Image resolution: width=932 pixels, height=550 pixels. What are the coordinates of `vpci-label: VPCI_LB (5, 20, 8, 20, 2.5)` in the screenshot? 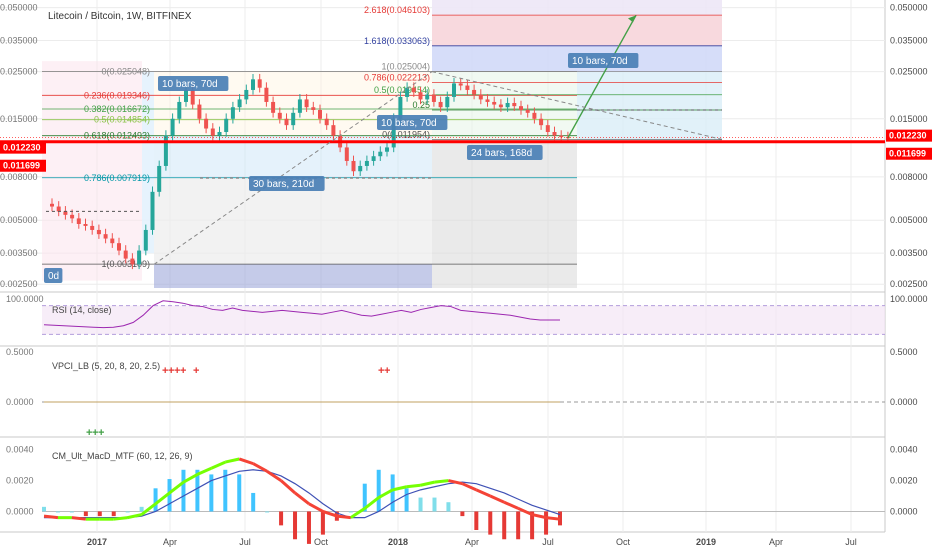 It's located at (106, 366).